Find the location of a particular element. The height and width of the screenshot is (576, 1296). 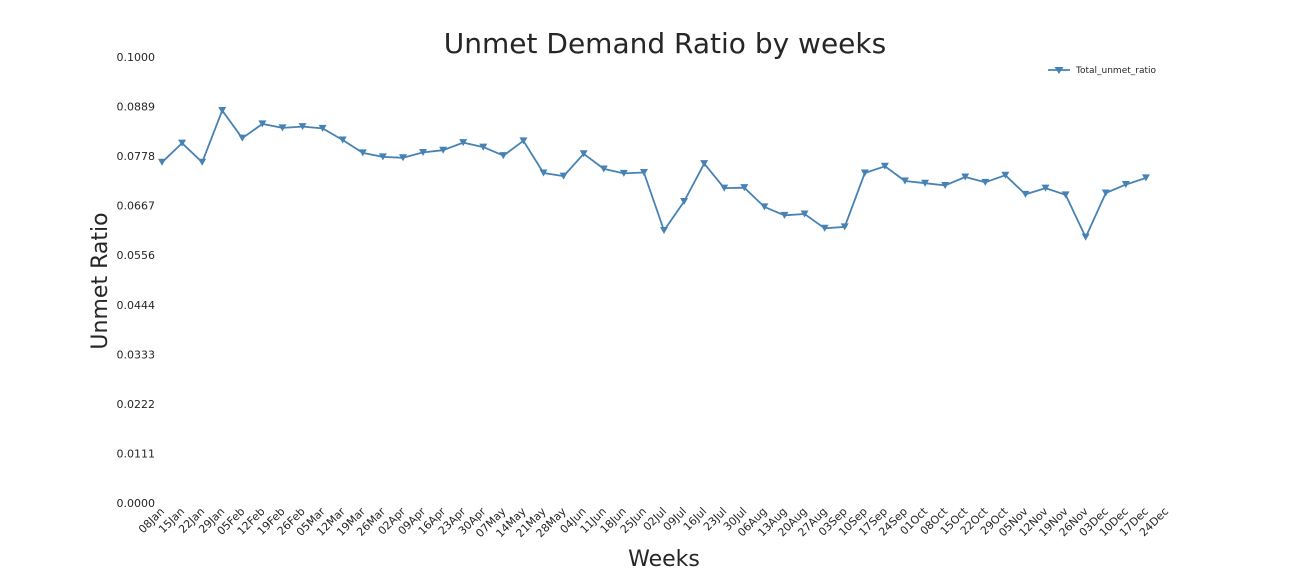

y-tick-label: 0.0444 is located at coordinates (136, 305).